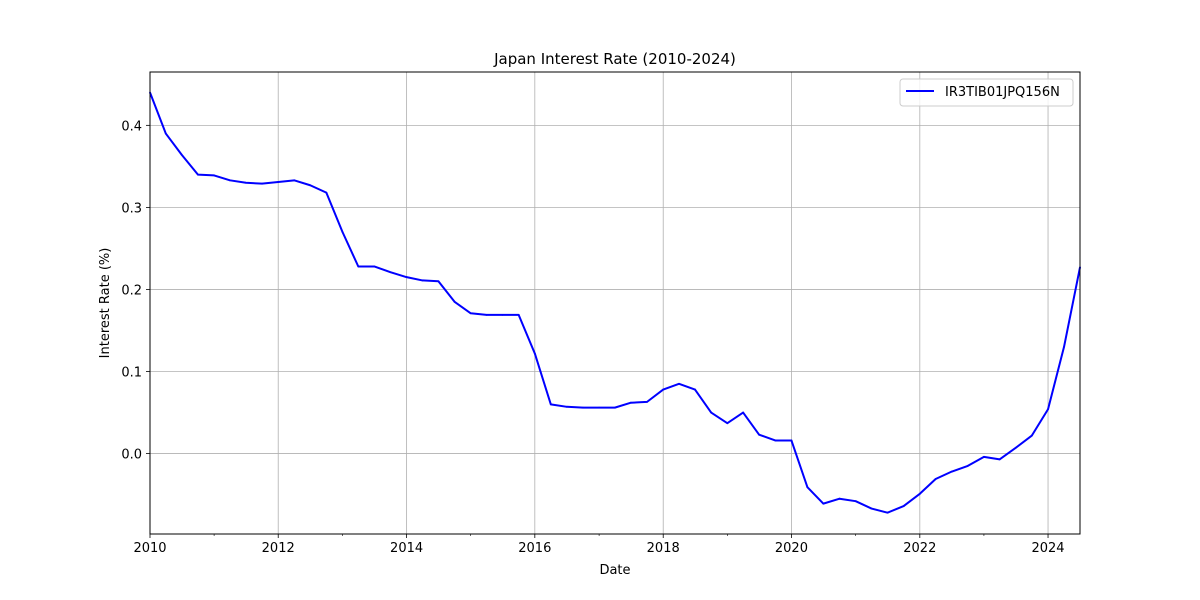 Image resolution: width=1200 pixels, height=600 pixels. Describe the element at coordinates (131, 455) in the screenshot. I see `y-tick-label: 0.0` at that location.